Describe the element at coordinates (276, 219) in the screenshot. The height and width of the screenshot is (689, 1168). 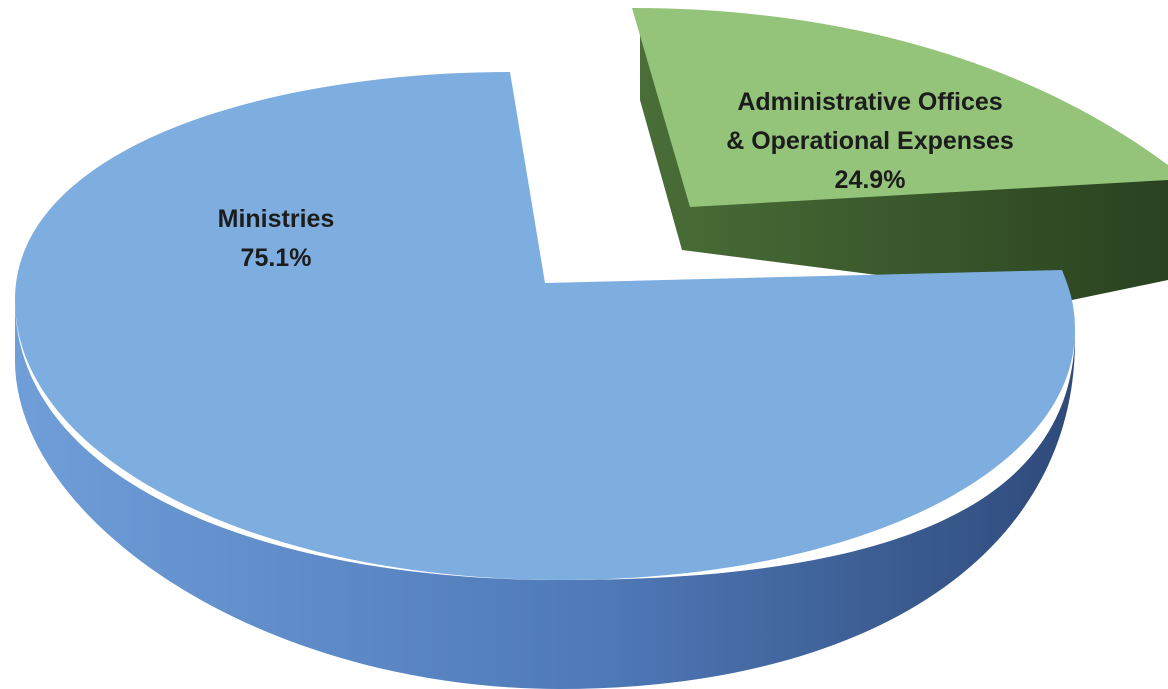
I see `label-ministries-name: Ministries` at that location.